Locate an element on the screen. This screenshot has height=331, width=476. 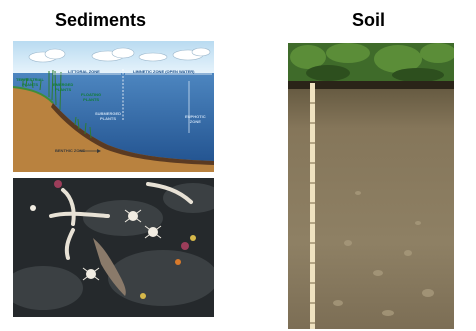
tube-worms is located at coordinates (121, 221).